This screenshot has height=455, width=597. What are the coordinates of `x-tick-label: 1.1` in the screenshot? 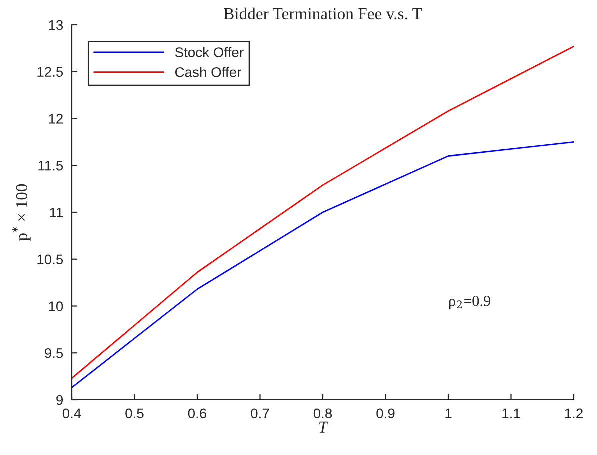 It's located at (511, 413).